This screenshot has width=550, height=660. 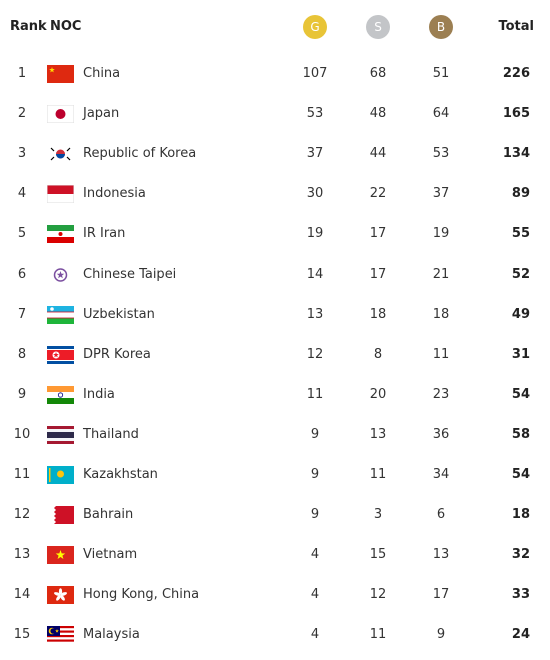 What do you see at coordinates (119, 314) in the screenshot?
I see `country-name: Uzbekistan` at bounding box center [119, 314].